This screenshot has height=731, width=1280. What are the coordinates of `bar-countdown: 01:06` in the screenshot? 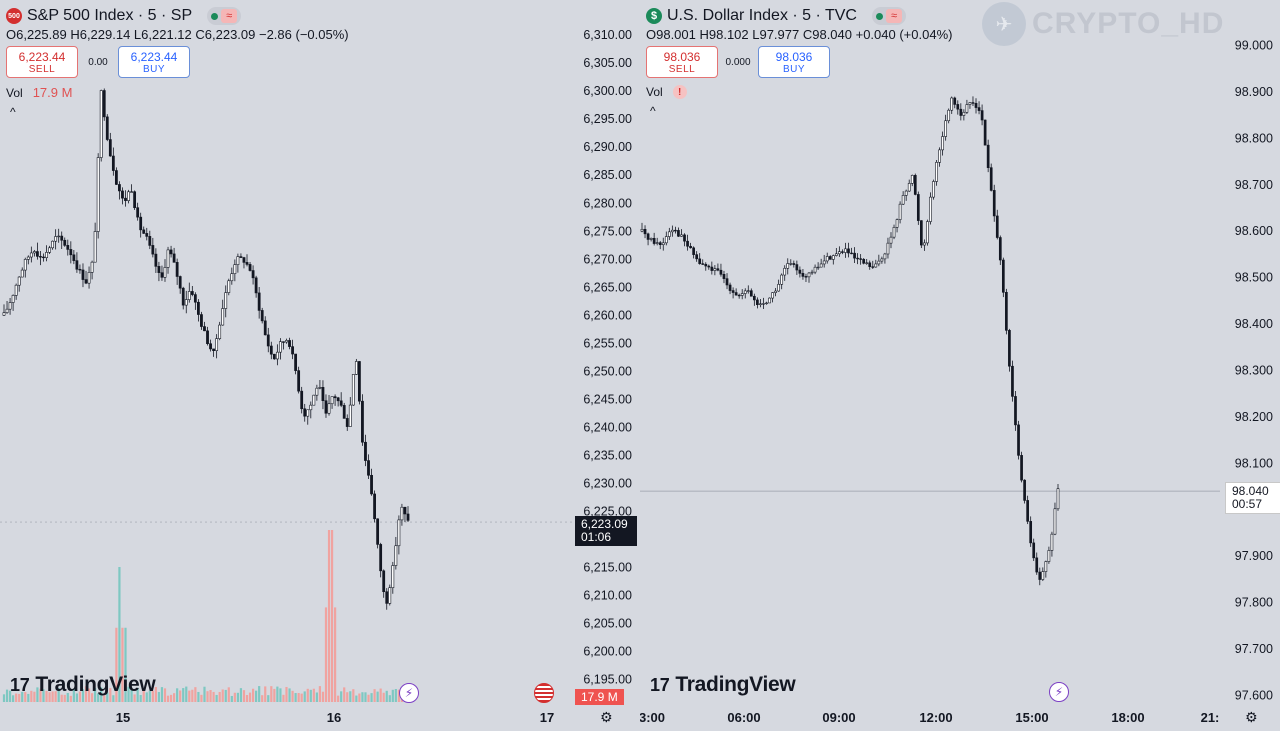 It's located at (596, 537).